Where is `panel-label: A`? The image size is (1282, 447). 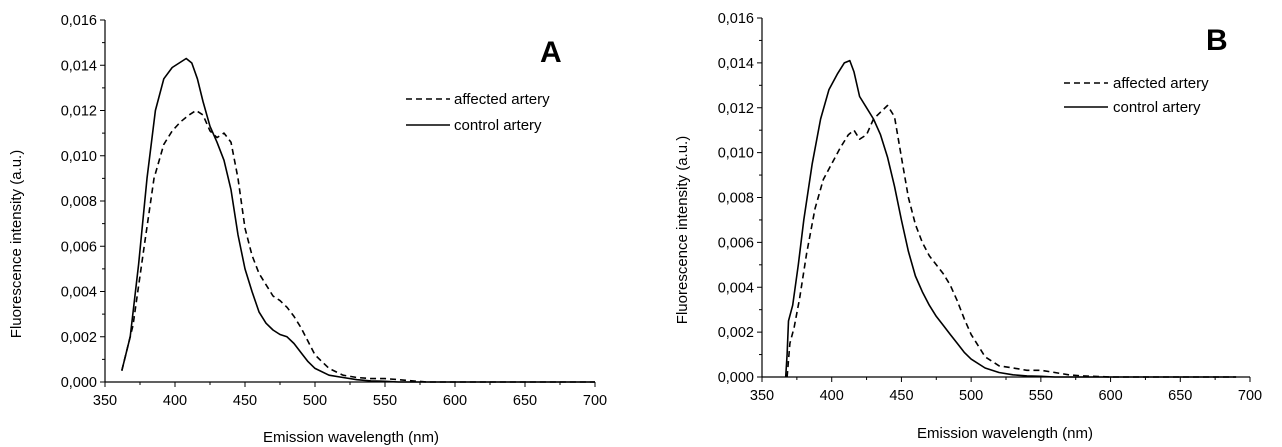
panel-label: A is located at coordinates (551, 52).